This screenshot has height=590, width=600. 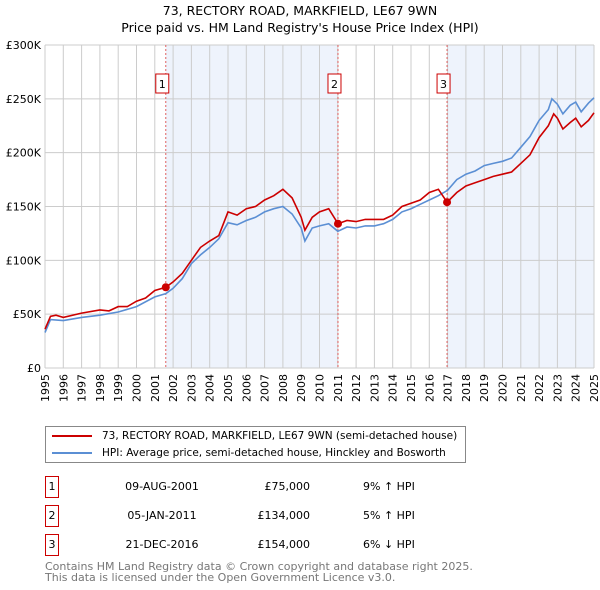 I want to click on x-tick-label: 2001, so click(x=155, y=388).